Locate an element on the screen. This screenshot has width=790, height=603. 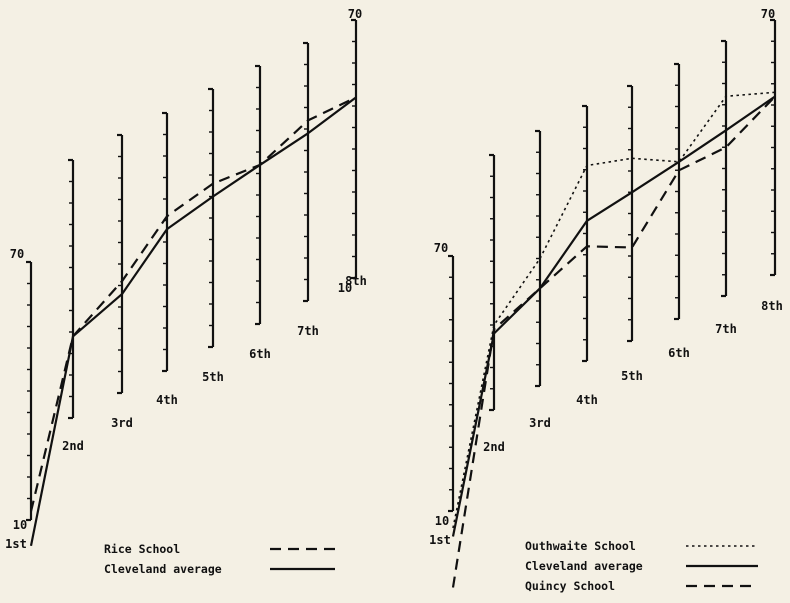
legend-label: Outhwaite School is located at coordinates (580, 546).